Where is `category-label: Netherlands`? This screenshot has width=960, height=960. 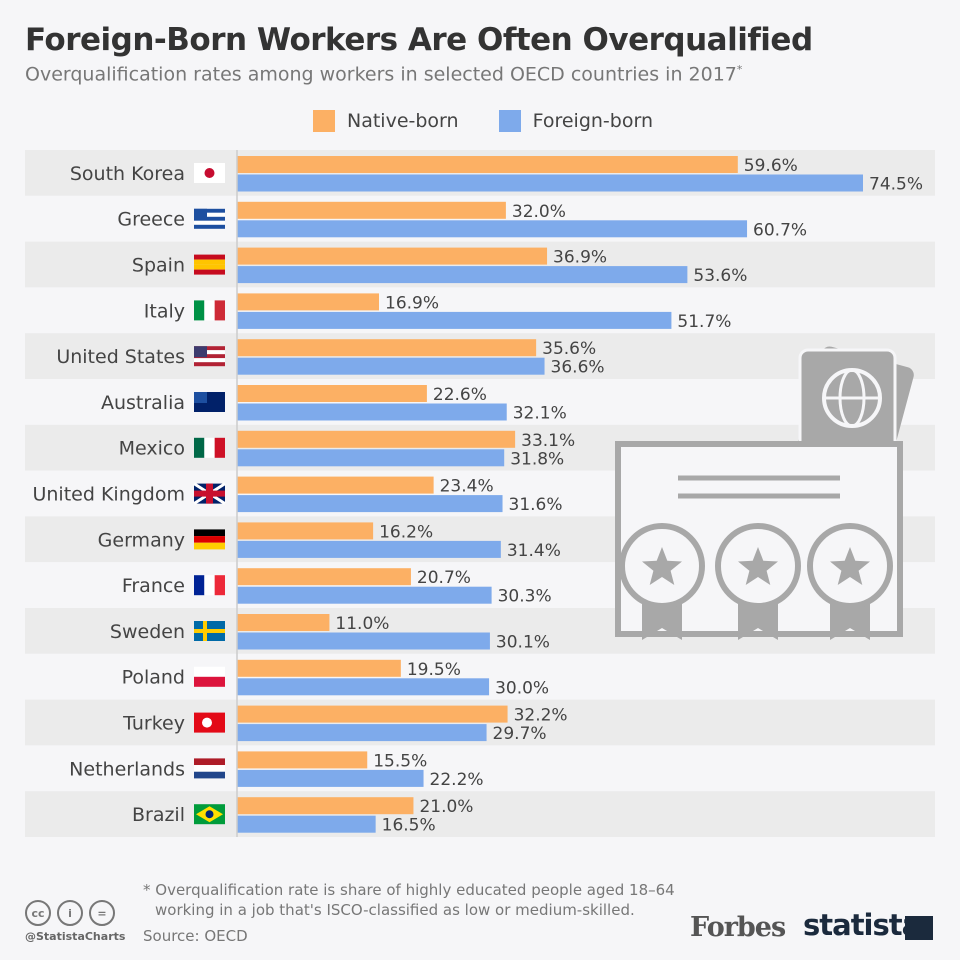
category-label: Netherlands is located at coordinates (127, 769).